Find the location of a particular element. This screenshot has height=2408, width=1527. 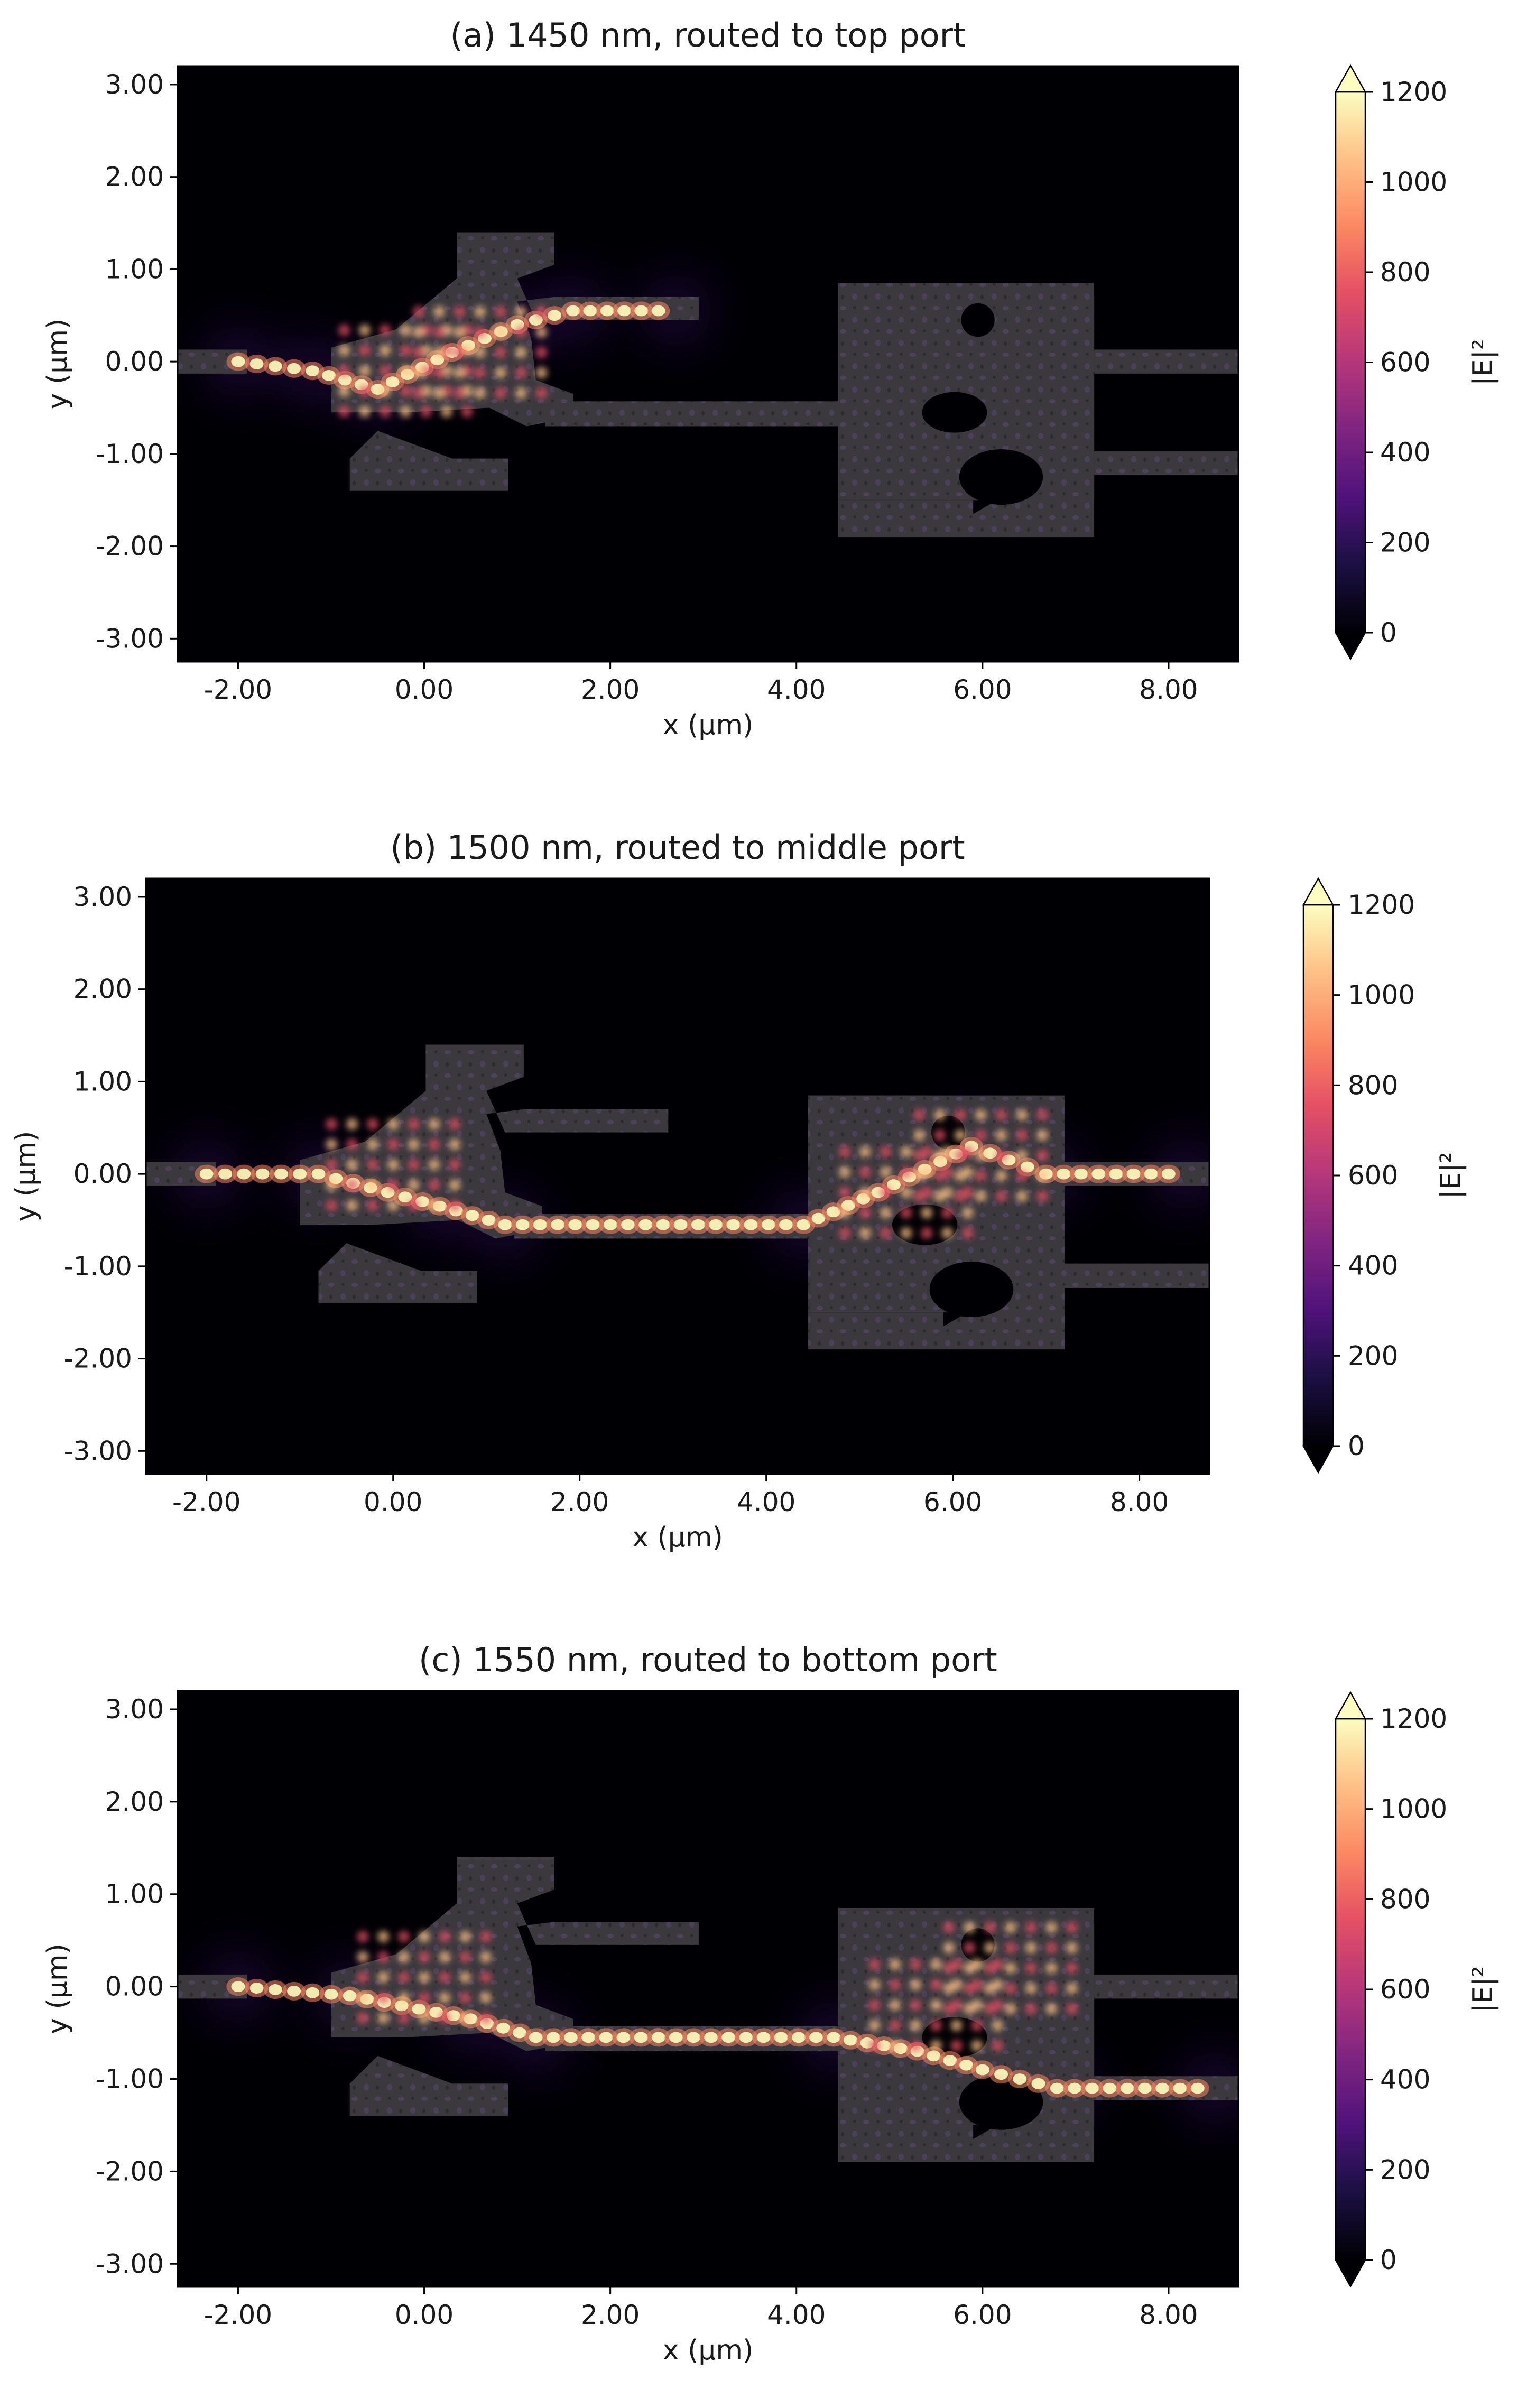

colorbar-tick-label: 800 is located at coordinates (1405, 1899).